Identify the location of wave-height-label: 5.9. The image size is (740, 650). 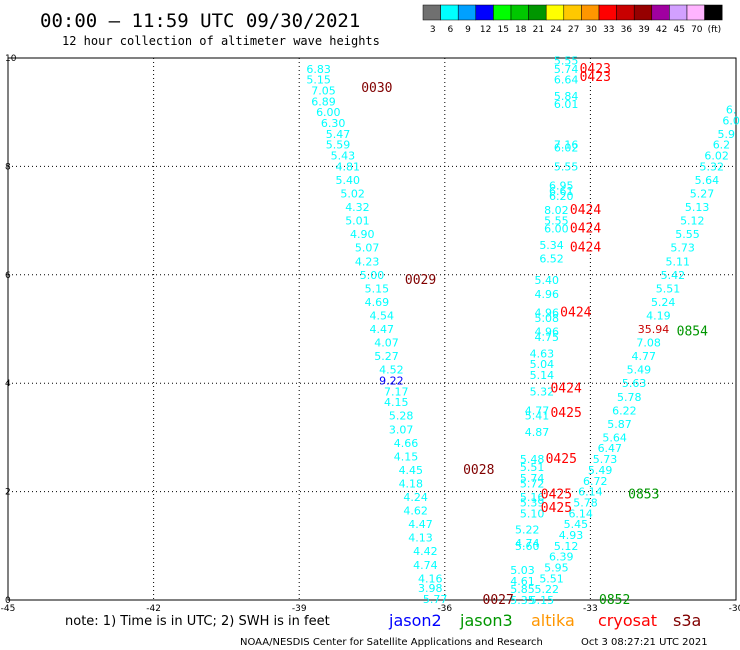
(727, 134).